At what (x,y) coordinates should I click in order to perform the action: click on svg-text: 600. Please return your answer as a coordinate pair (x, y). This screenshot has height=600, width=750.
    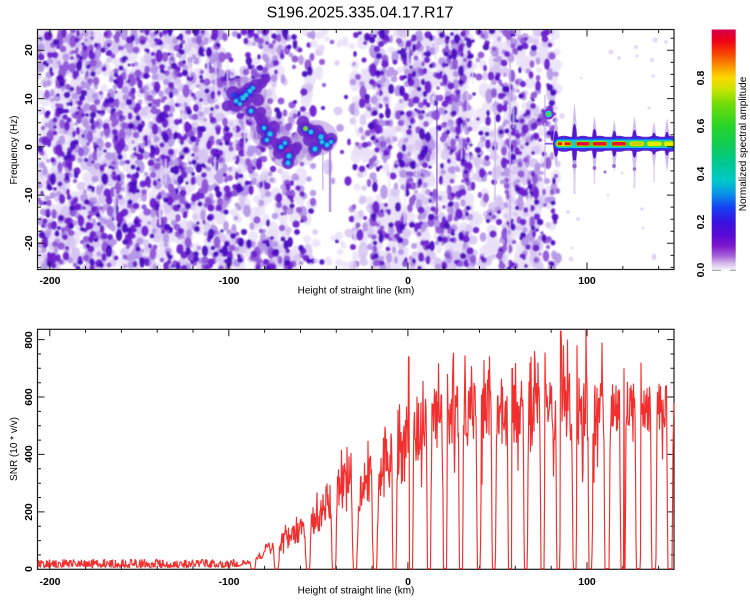
    Looking at the image, I should click on (29, 397).